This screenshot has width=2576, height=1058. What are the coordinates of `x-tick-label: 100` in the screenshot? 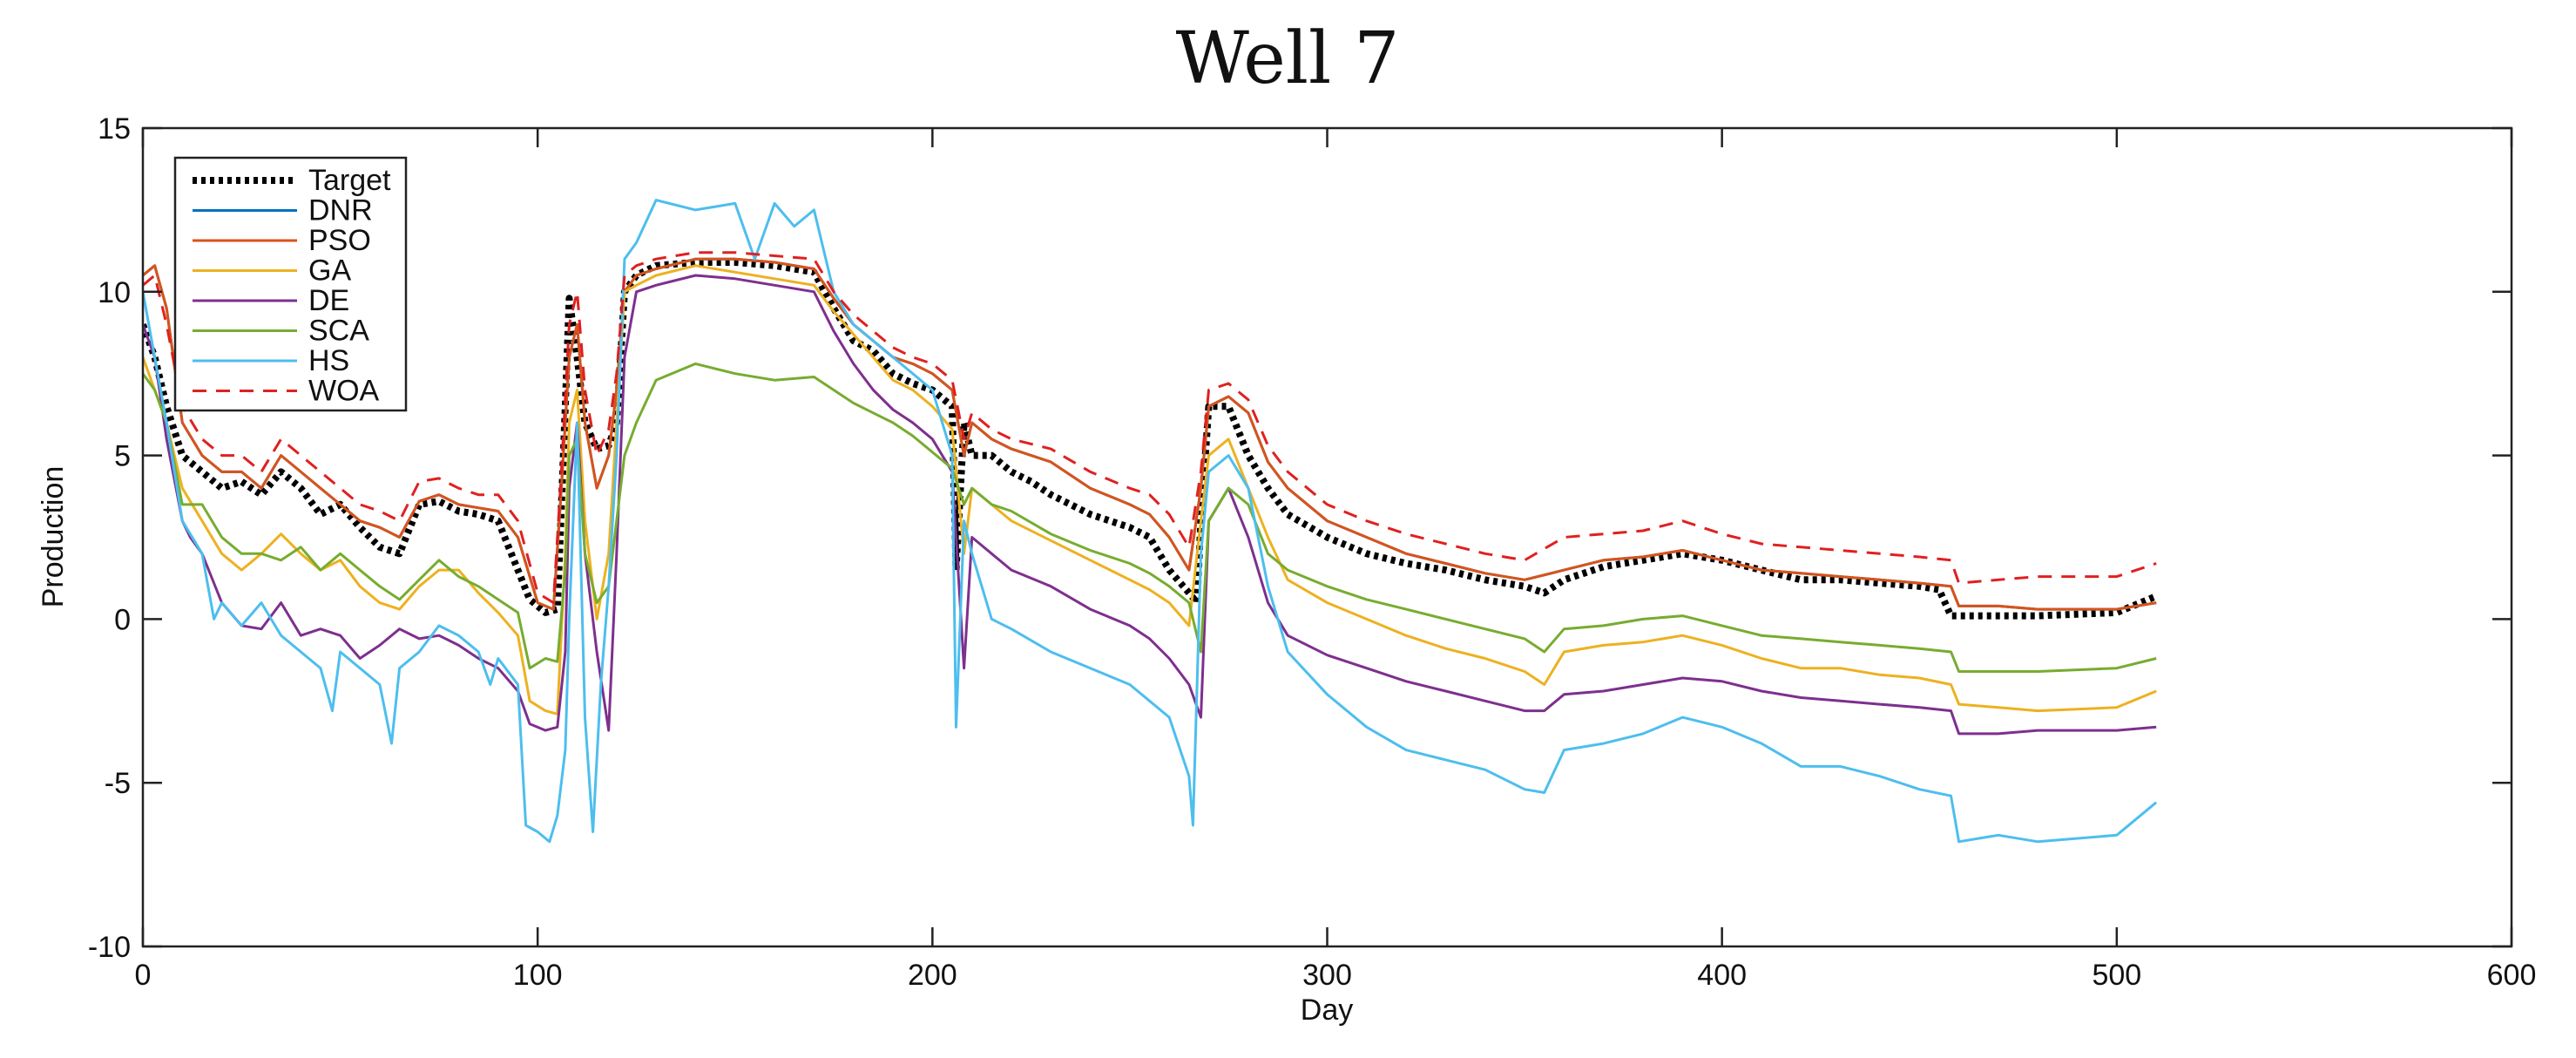 It's located at (538, 975).